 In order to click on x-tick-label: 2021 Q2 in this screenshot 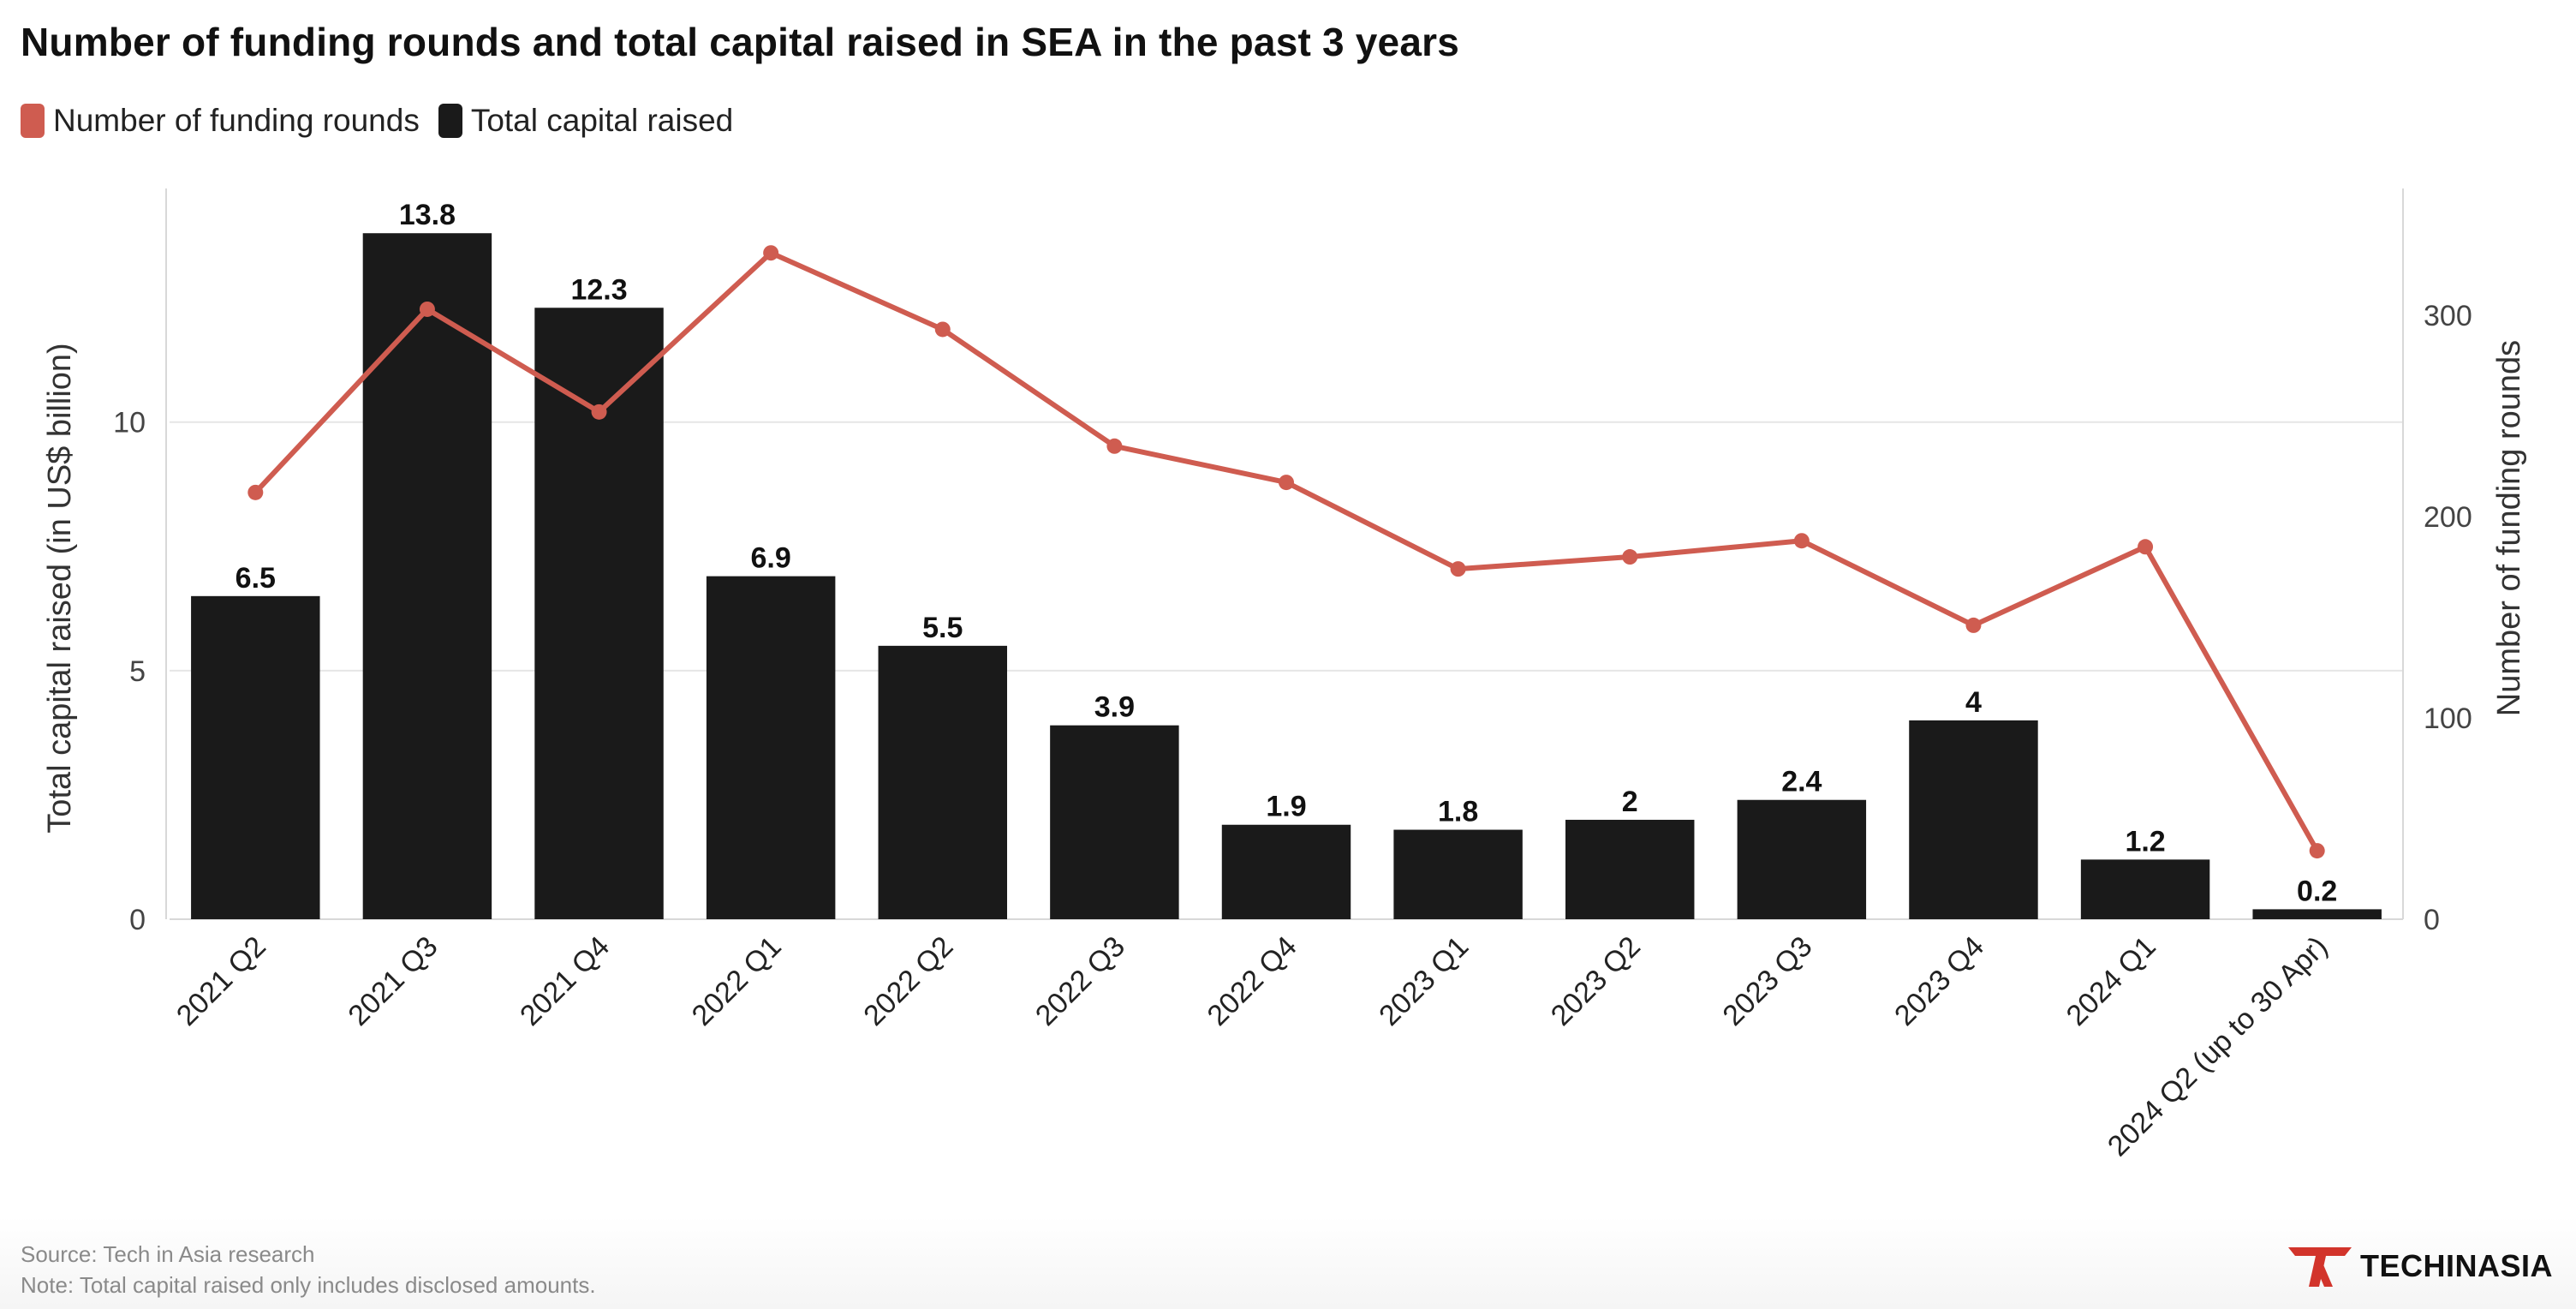, I will do `click(221, 981)`.